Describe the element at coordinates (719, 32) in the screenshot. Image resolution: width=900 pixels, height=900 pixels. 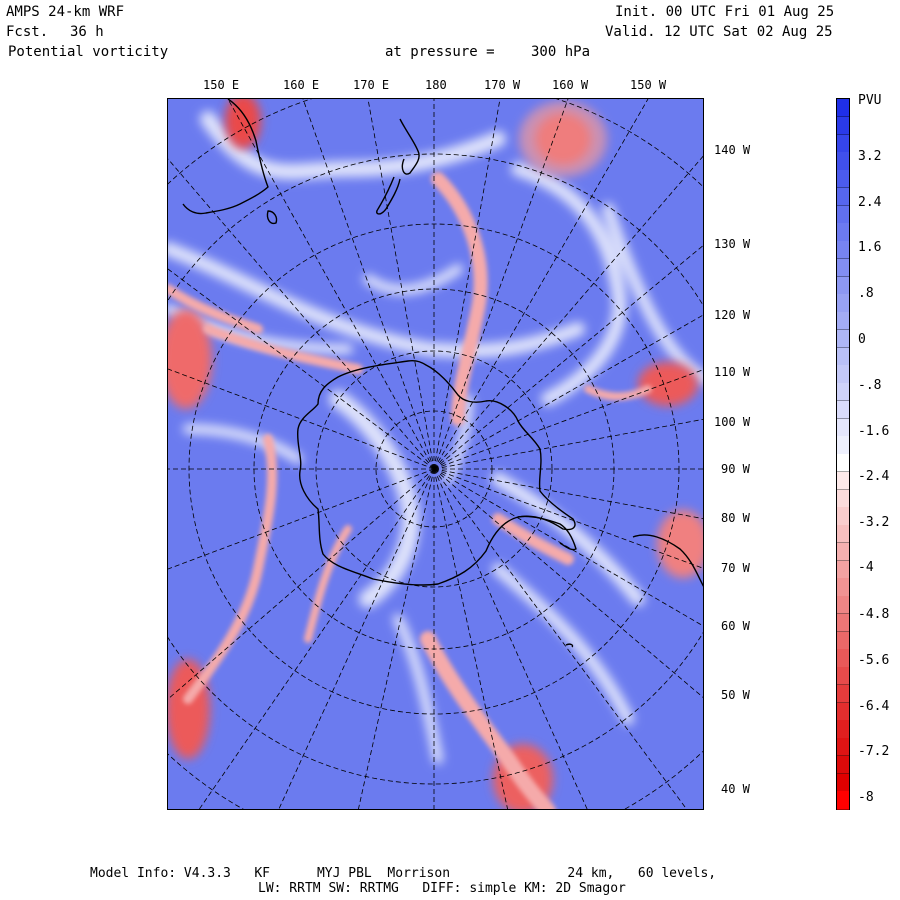
I see `valid-time: Valid. 12 UTC Sat 02 Aug 25` at that location.